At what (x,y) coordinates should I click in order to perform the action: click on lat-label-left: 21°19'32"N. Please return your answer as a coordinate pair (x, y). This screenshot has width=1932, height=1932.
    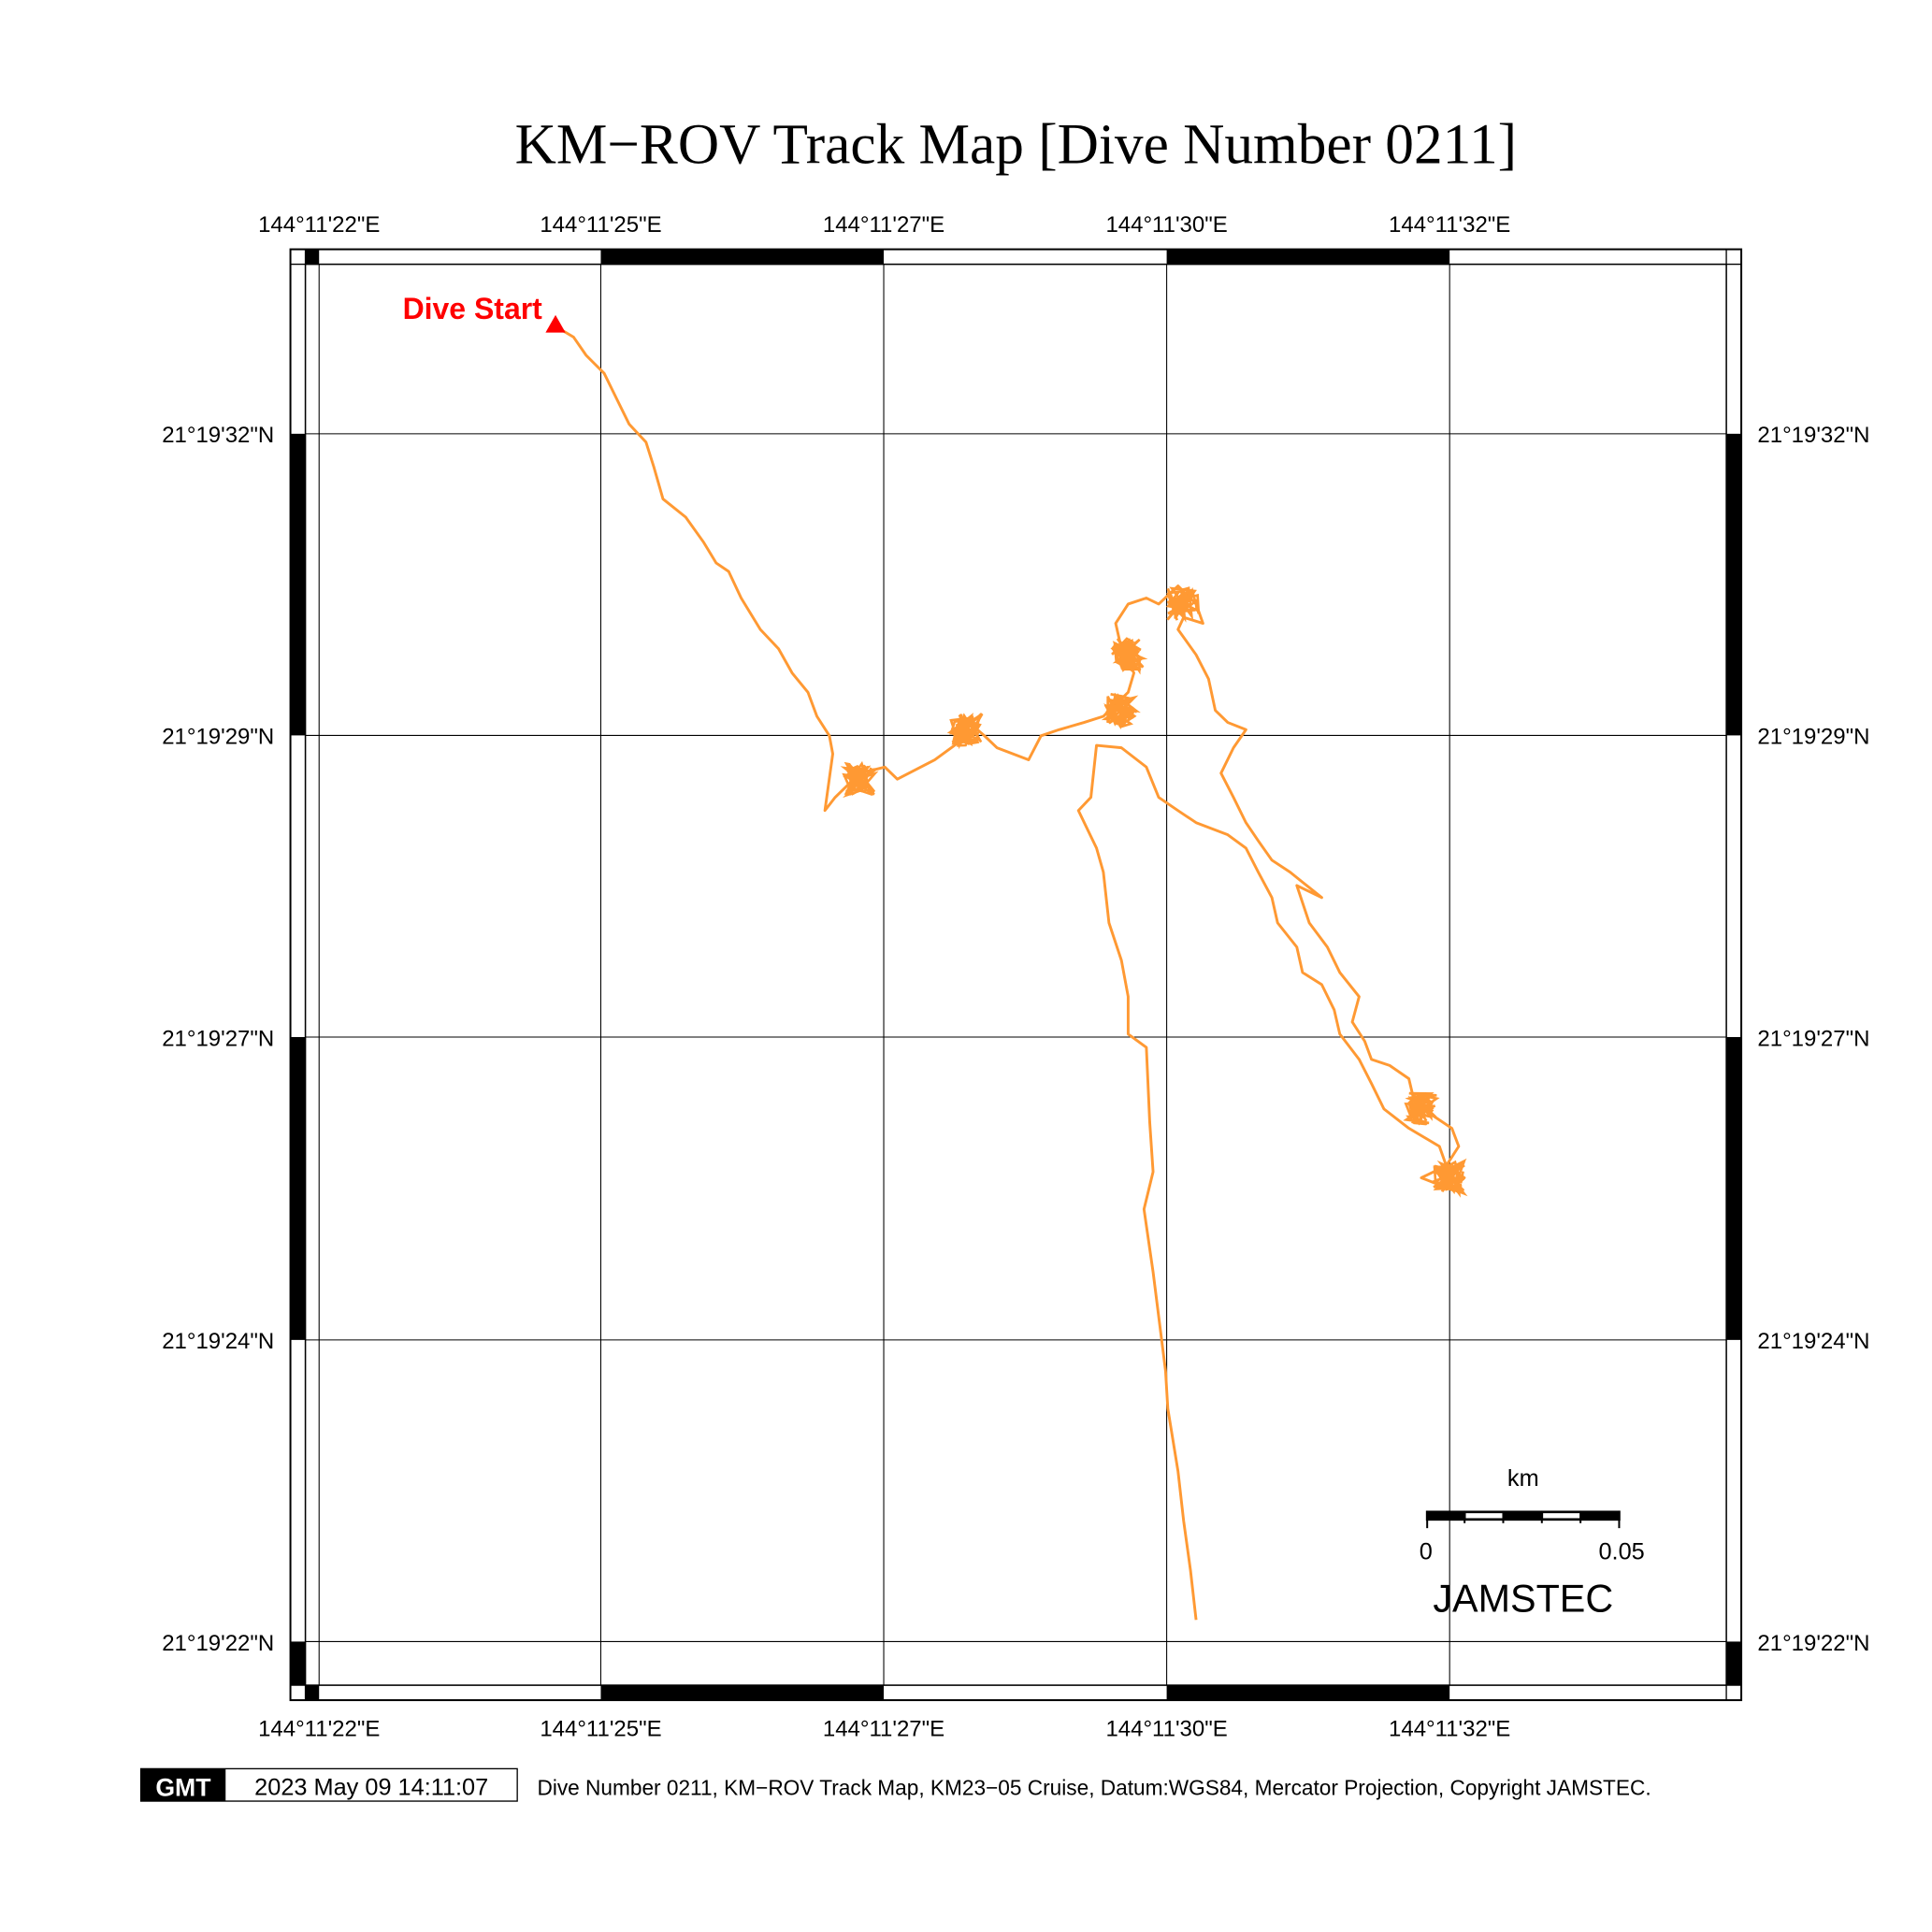
    Looking at the image, I should click on (218, 435).